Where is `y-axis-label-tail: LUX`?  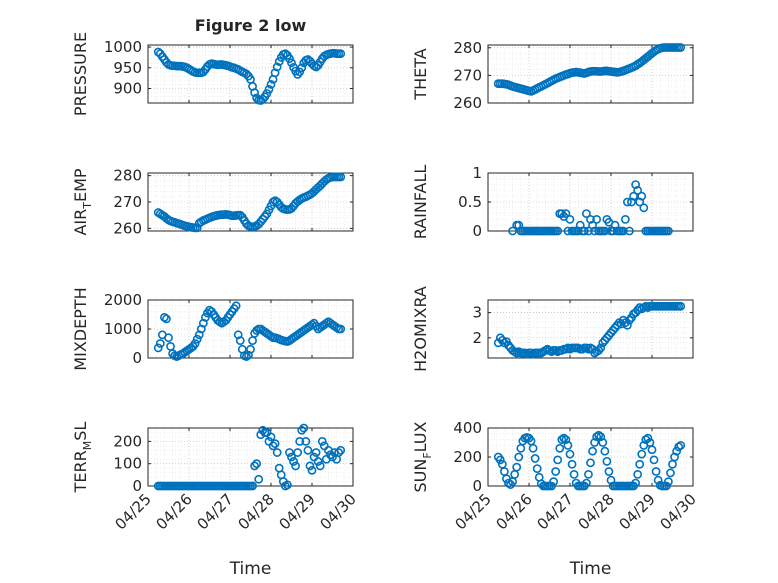 y-axis-label-tail: LUX is located at coordinates (420, 436).